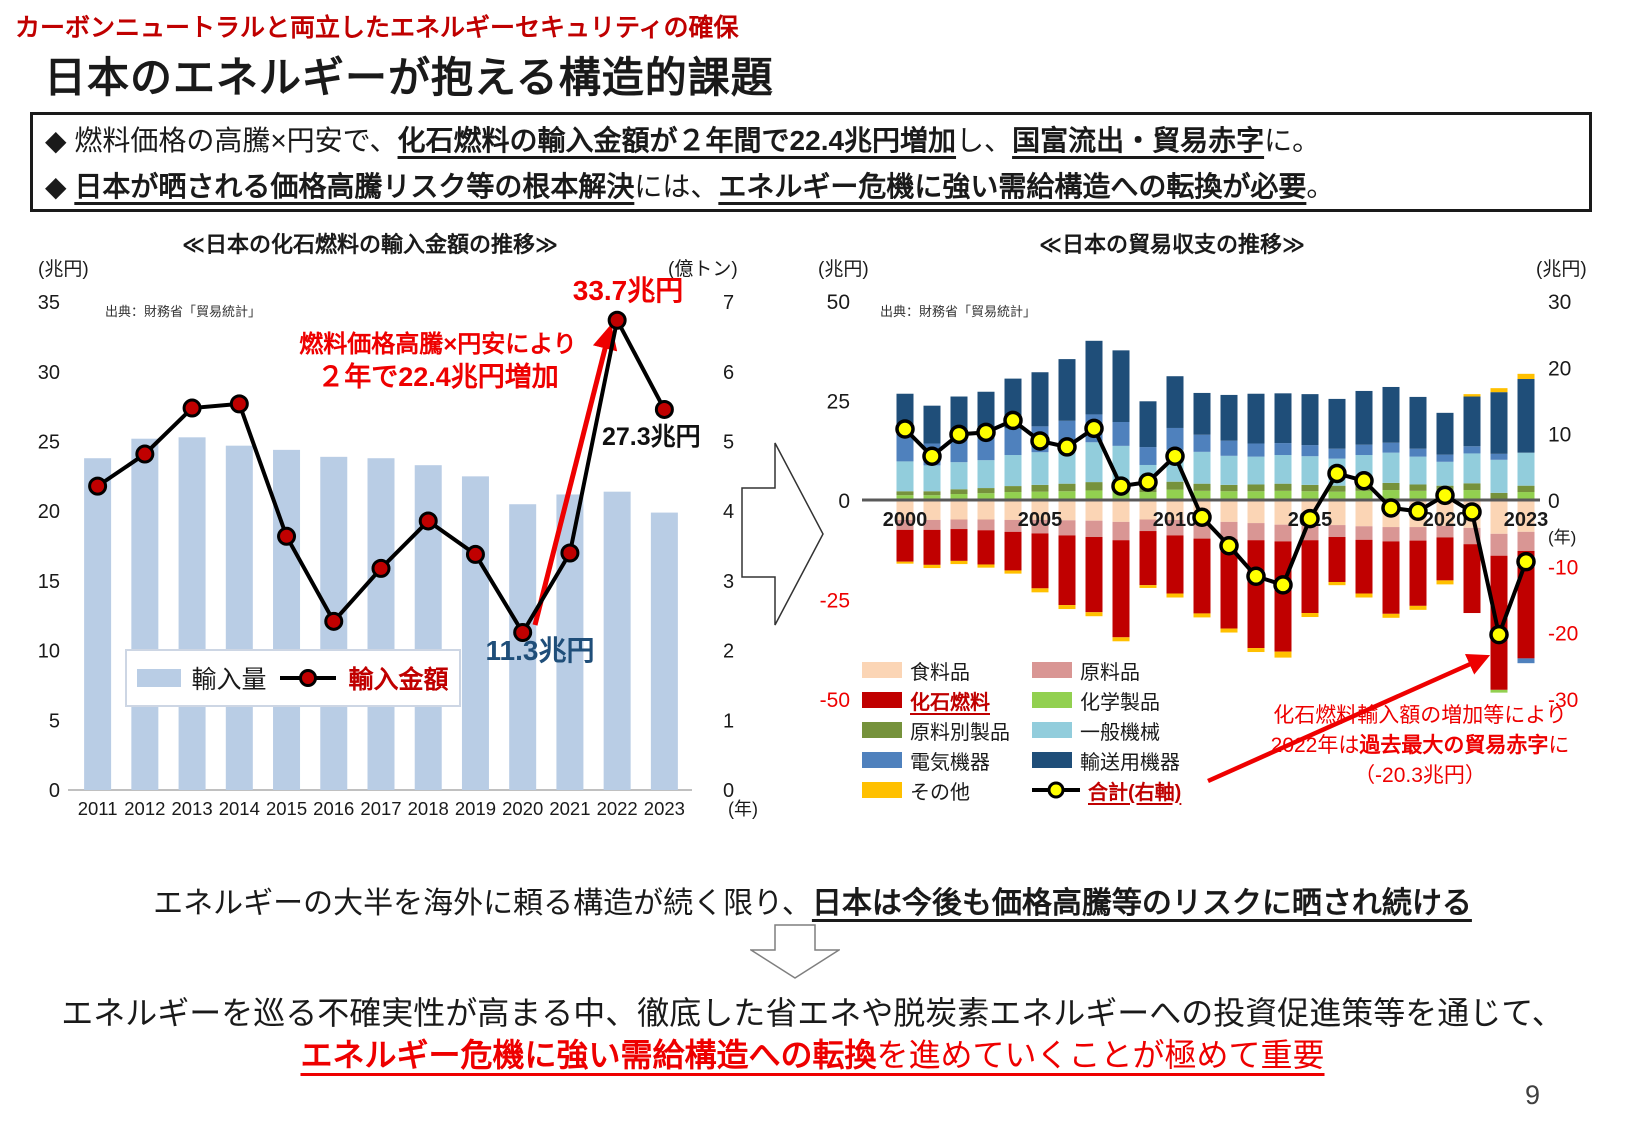 The height and width of the screenshot is (1125, 1625). I want to click on svg-text: 0, so click(1554, 501).